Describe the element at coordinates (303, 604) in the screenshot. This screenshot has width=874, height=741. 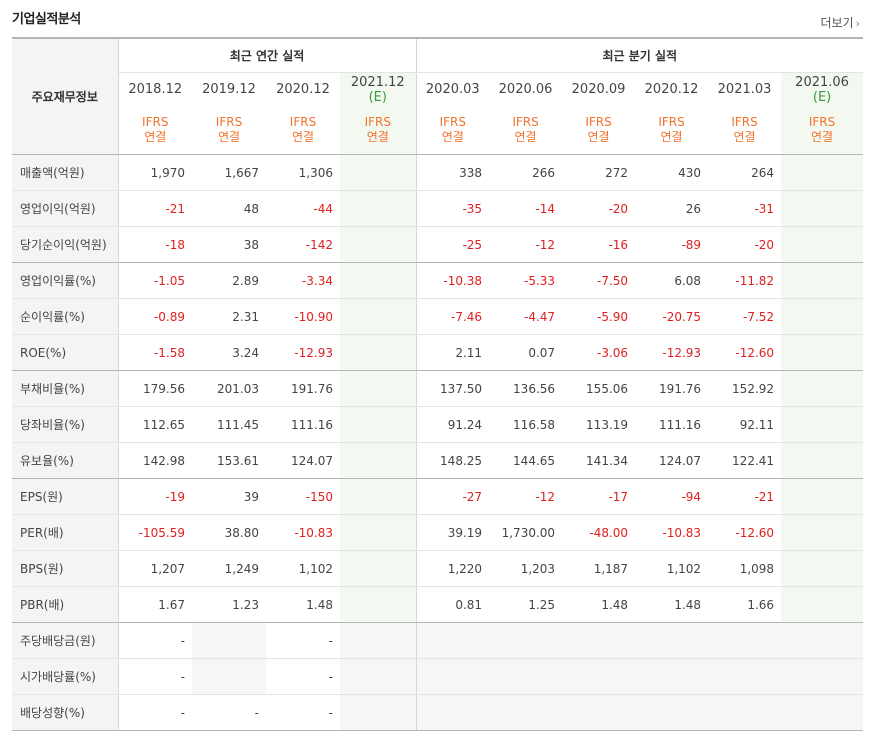
I see `table-cell: 1.48` at that location.